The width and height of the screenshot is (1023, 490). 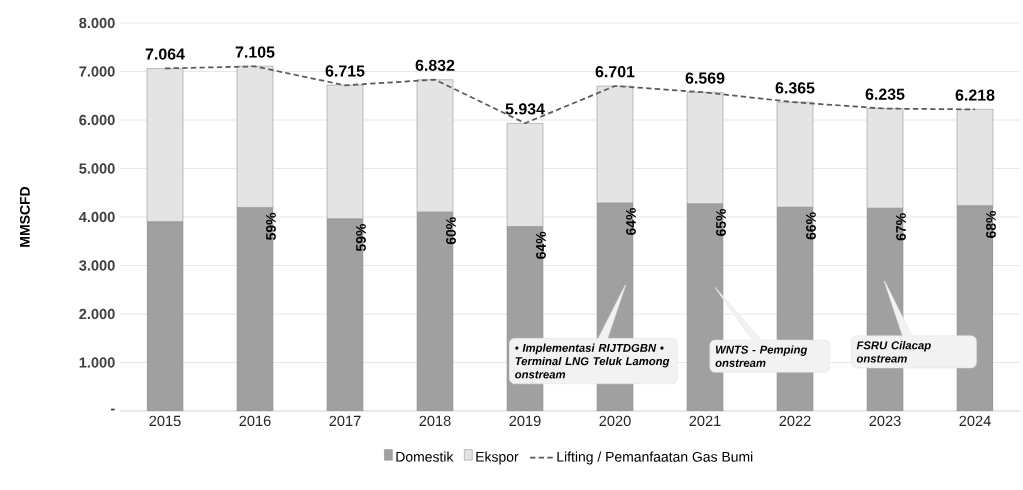 I want to click on data-label: 5.934, so click(x=525, y=109).